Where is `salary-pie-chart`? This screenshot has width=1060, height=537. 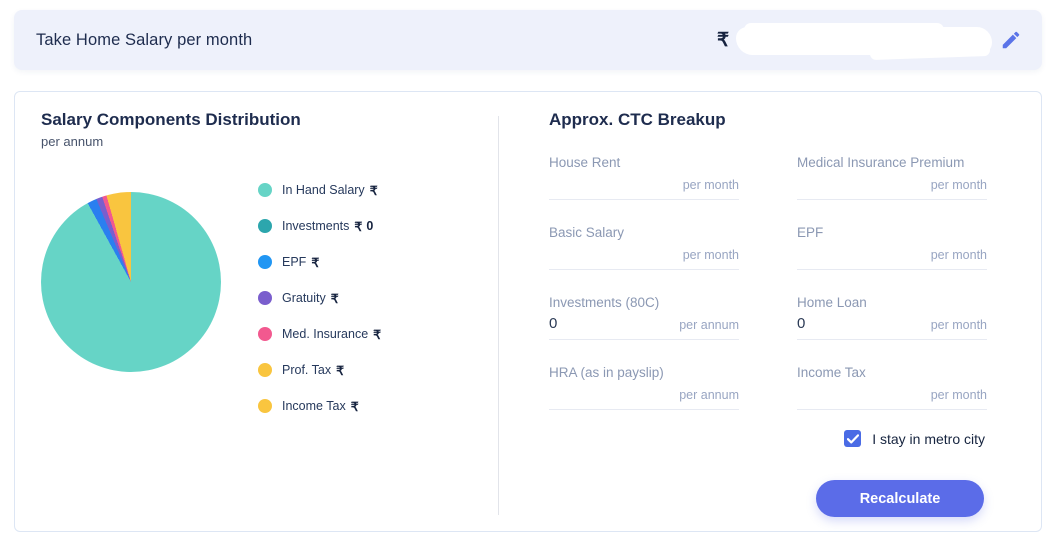
salary-pie-chart is located at coordinates (131, 282).